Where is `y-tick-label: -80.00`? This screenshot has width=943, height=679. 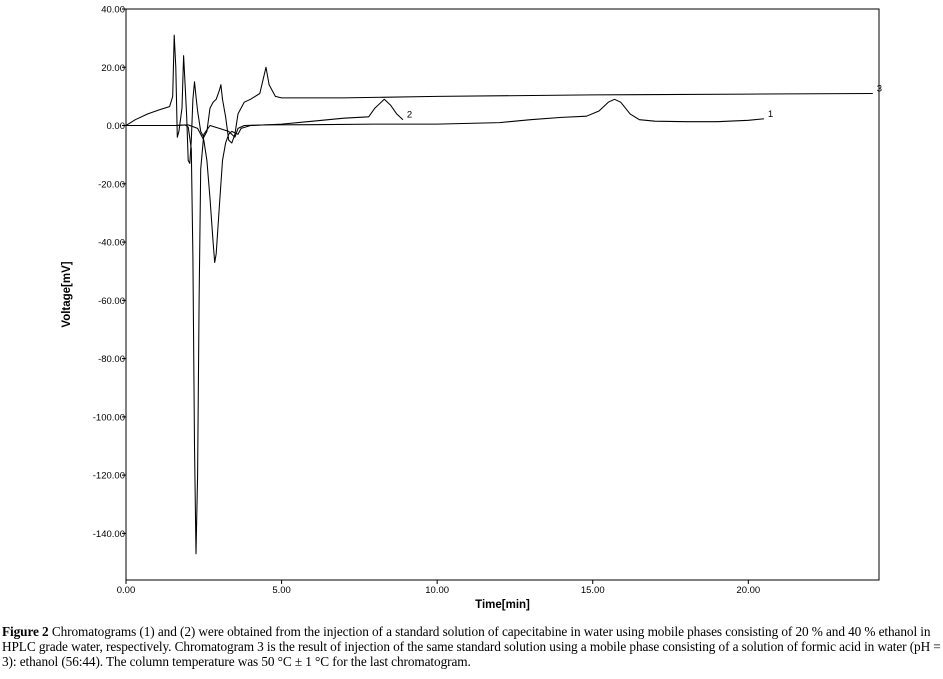 y-tick-label: -80.00 is located at coordinates (111, 359).